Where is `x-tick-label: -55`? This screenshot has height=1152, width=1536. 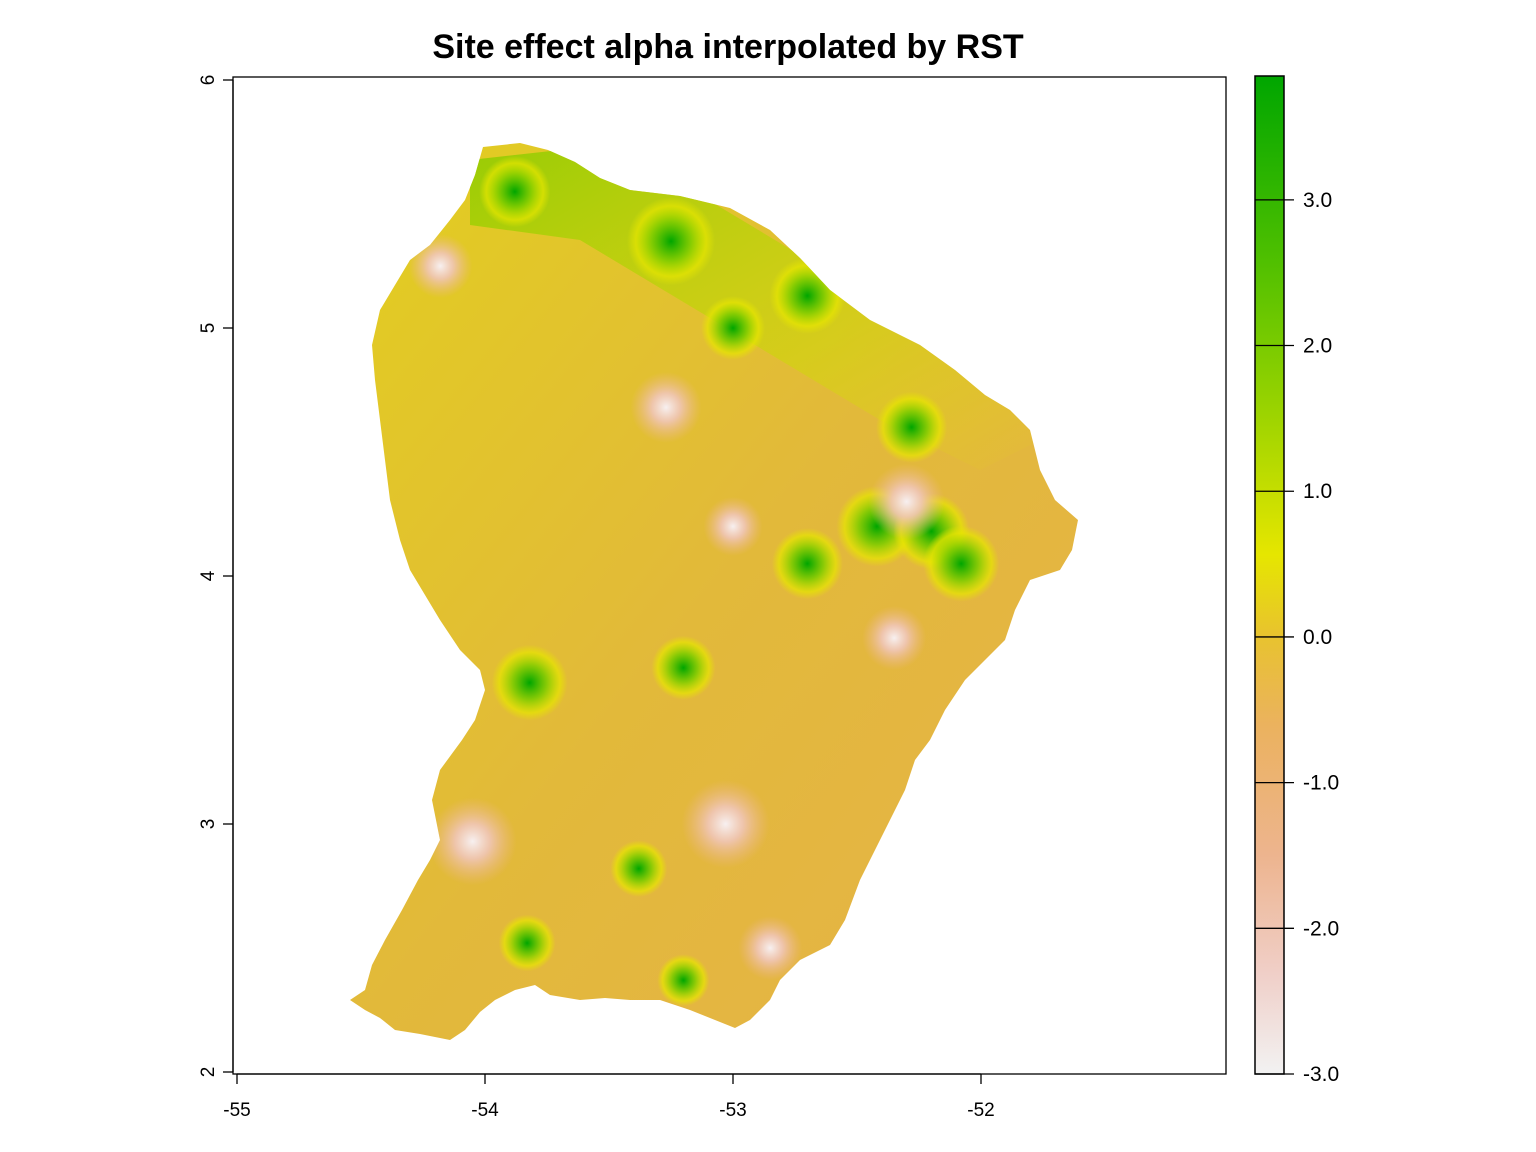 x-tick-label: -55 is located at coordinates (236, 1110).